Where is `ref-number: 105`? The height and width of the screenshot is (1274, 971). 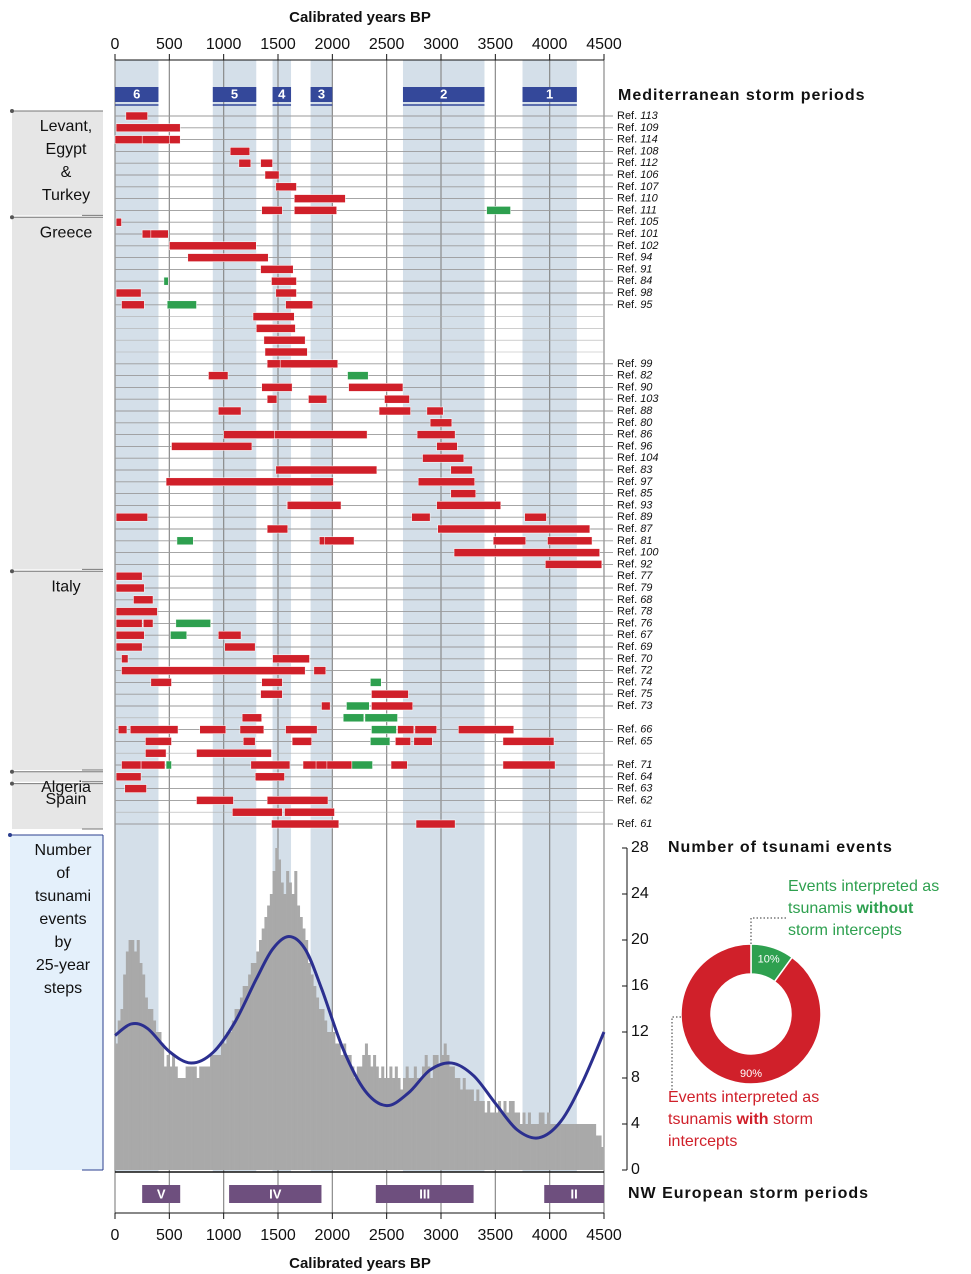 ref-number: 105 is located at coordinates (649, 222).